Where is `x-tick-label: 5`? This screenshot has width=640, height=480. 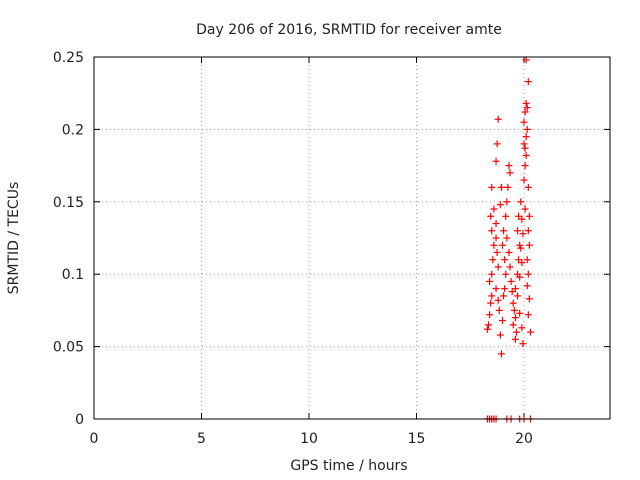 x-tick-label: 5 is located at coordinates (201, 439).